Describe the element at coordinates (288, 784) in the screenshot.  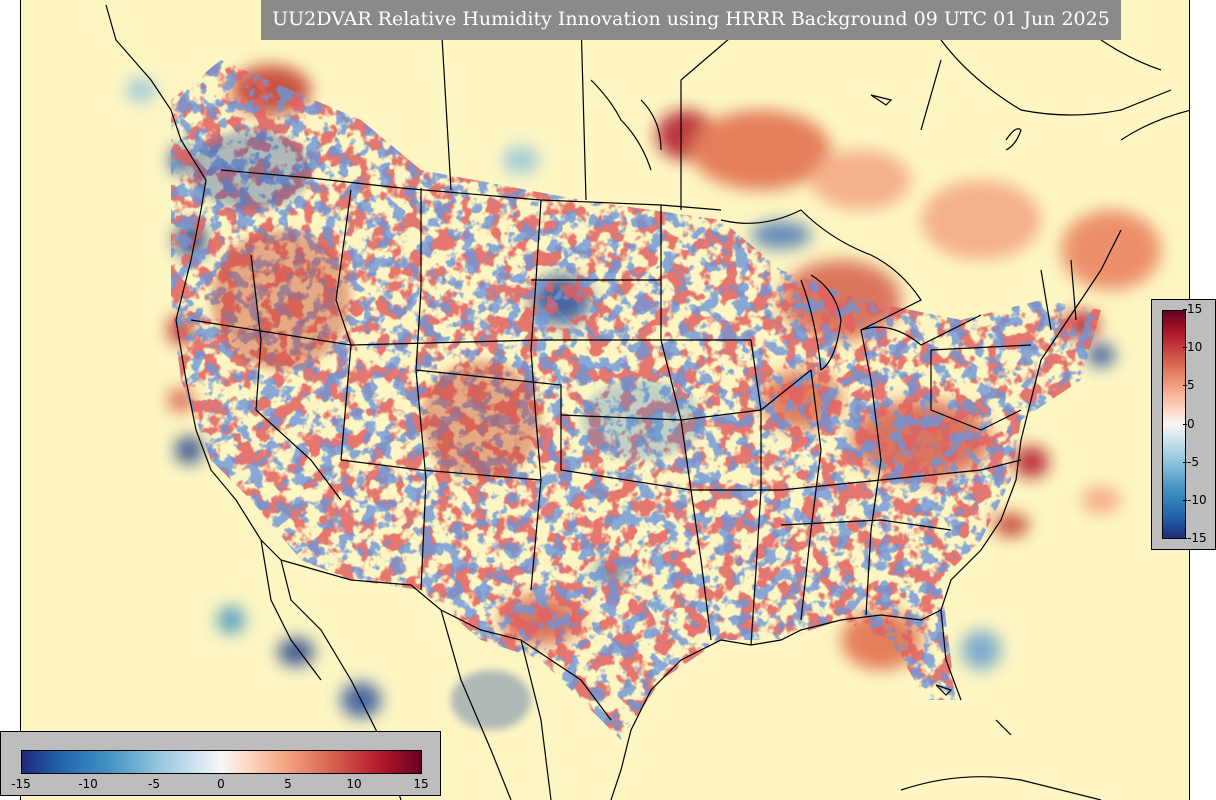
I see `horizontal-colorbar-tick: 5` at that location.